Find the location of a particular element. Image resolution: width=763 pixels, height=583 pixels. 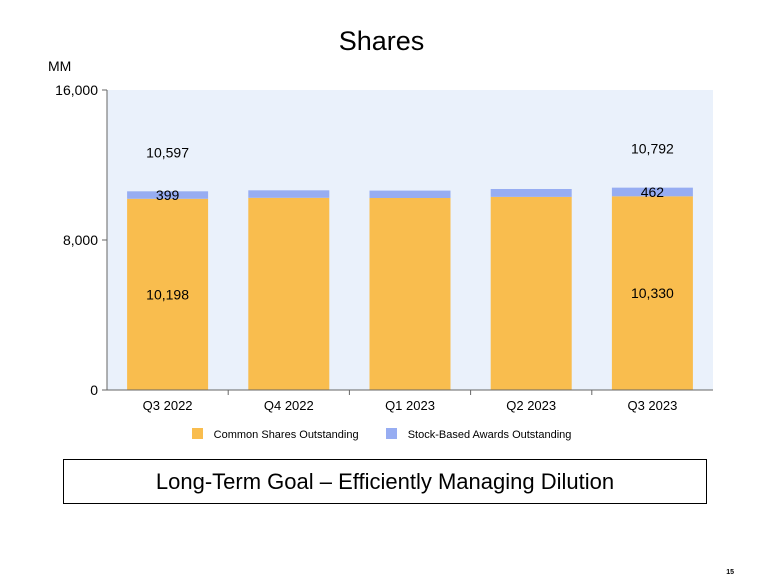

x-tick-label: Q4 2022 is located at coordinates (289, 405).